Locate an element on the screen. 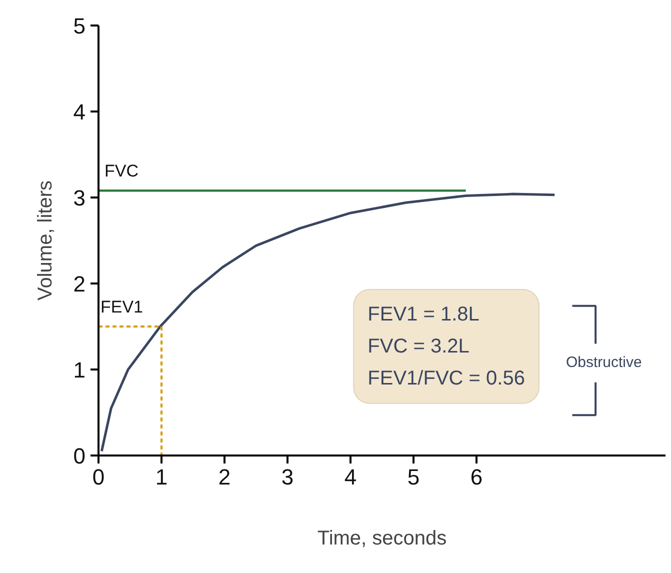  x-tick-label: 2 is located at coordinates (224, 477).